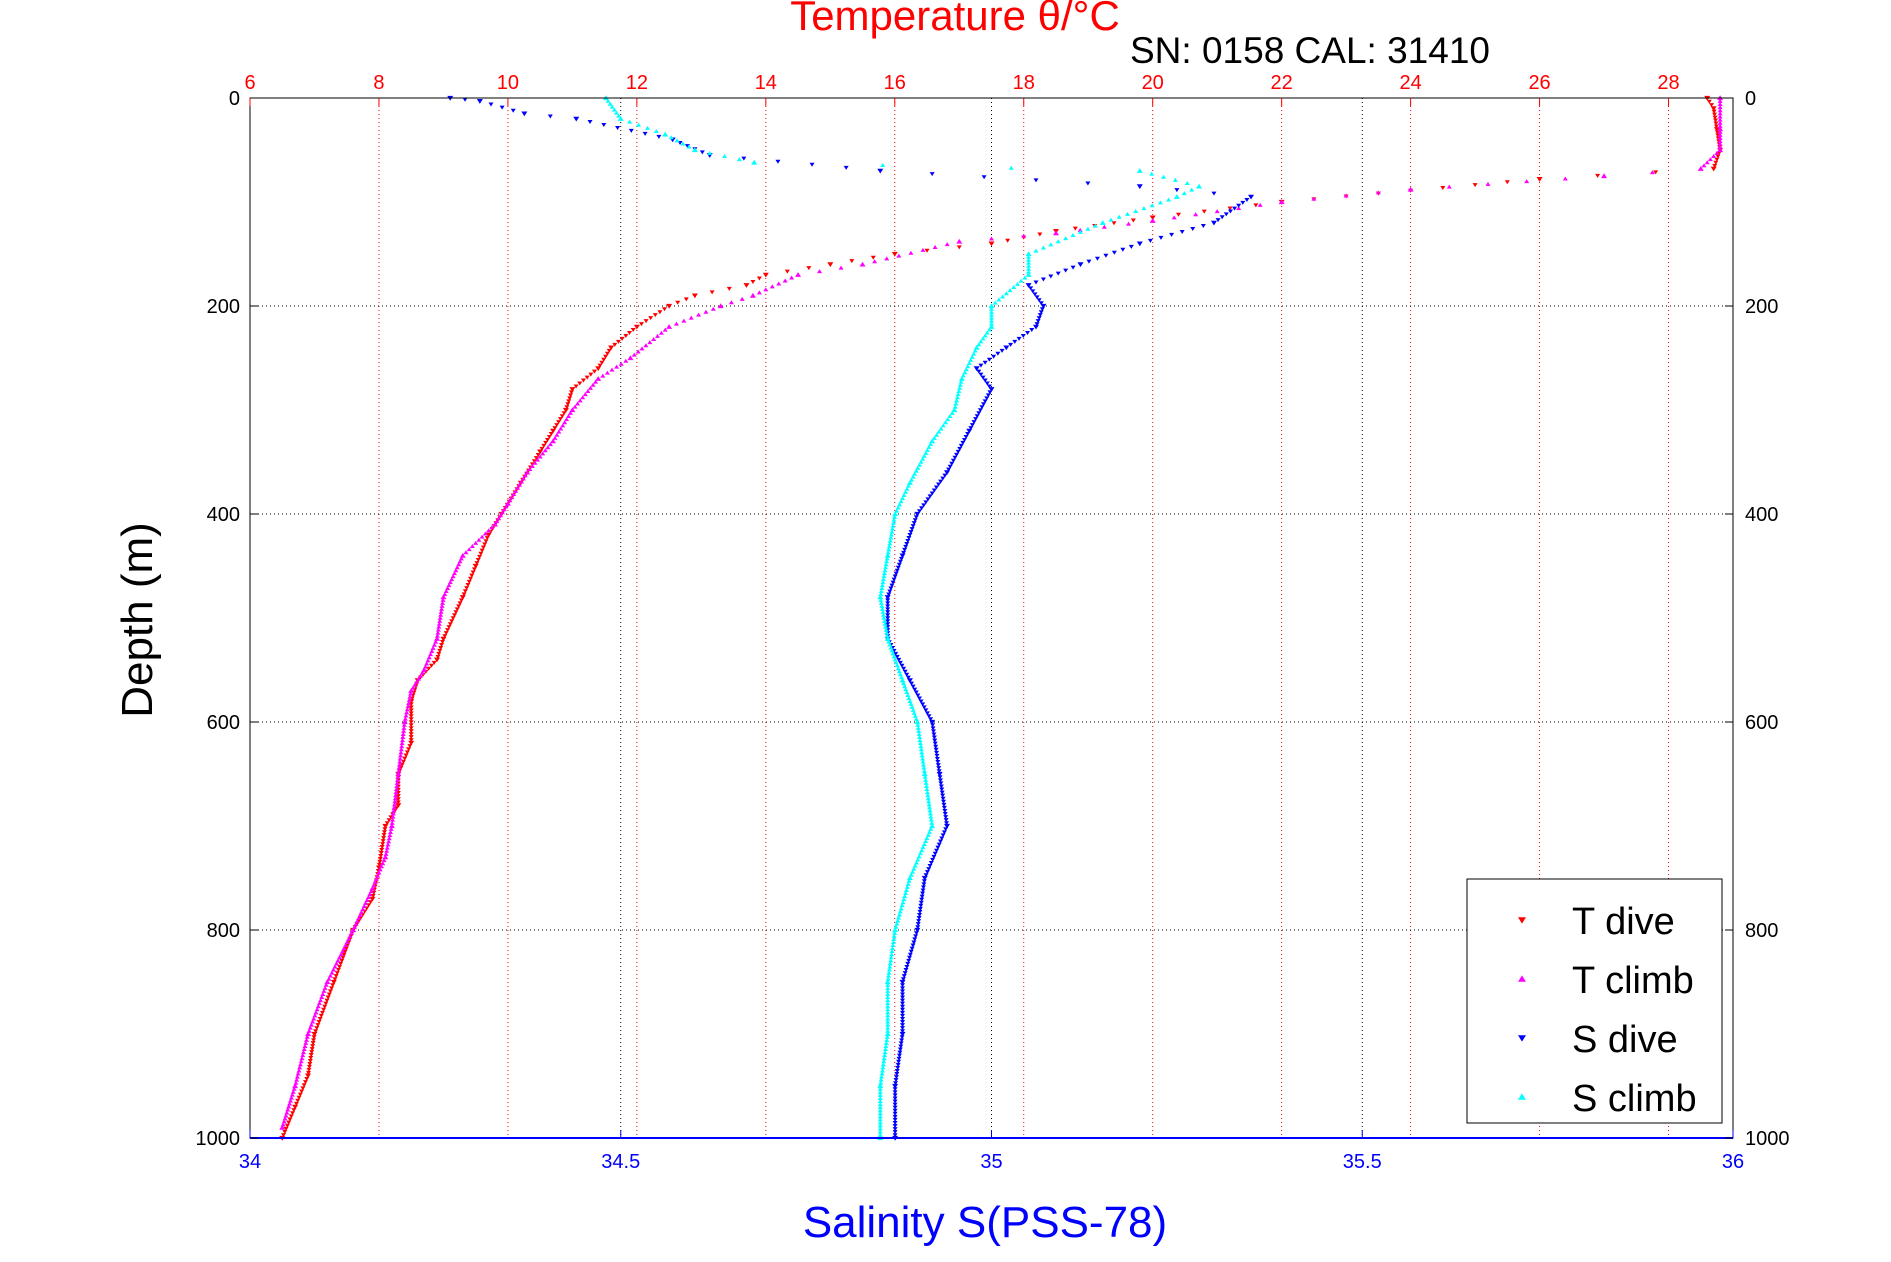 This screenshot has height=1262, width=1891. Describe the element at coordinates (234, 99) in the screenshot. I see `depth-tick-label-left: 0` at that location.